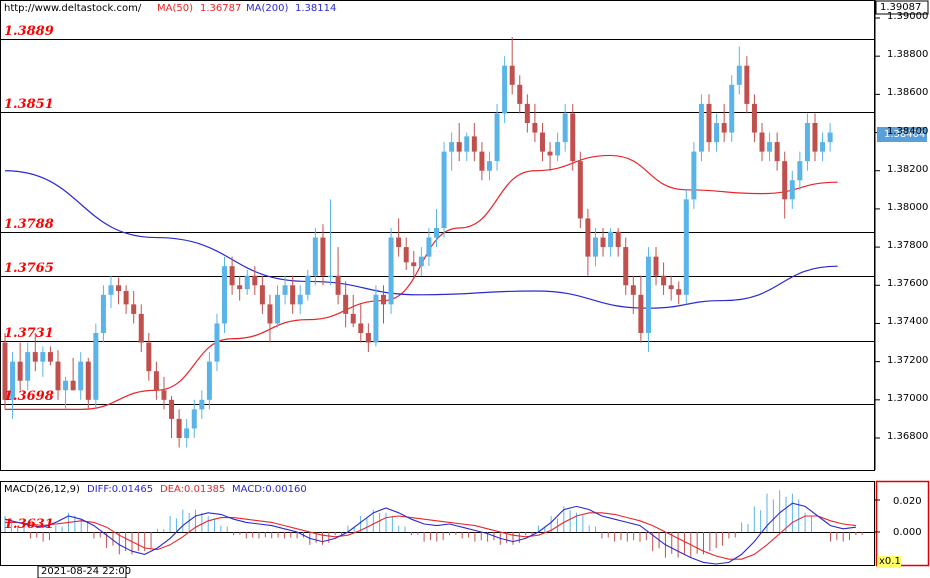 This screenshot has height=578, width=930. I want to click on header-site: http://www.deltastock.com/, so click(73, 8).